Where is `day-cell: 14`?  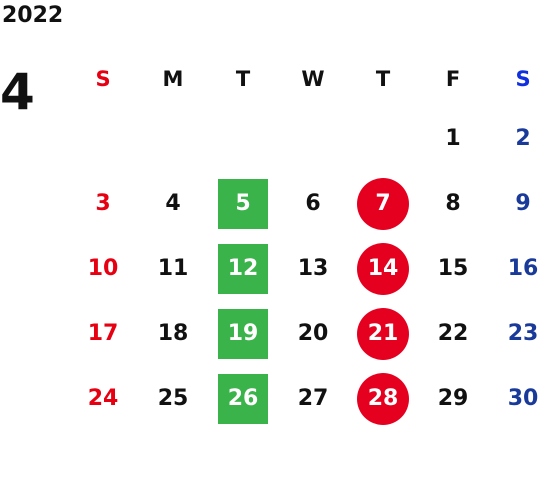 day-cell: 14 is located at coordinates (383, 268).